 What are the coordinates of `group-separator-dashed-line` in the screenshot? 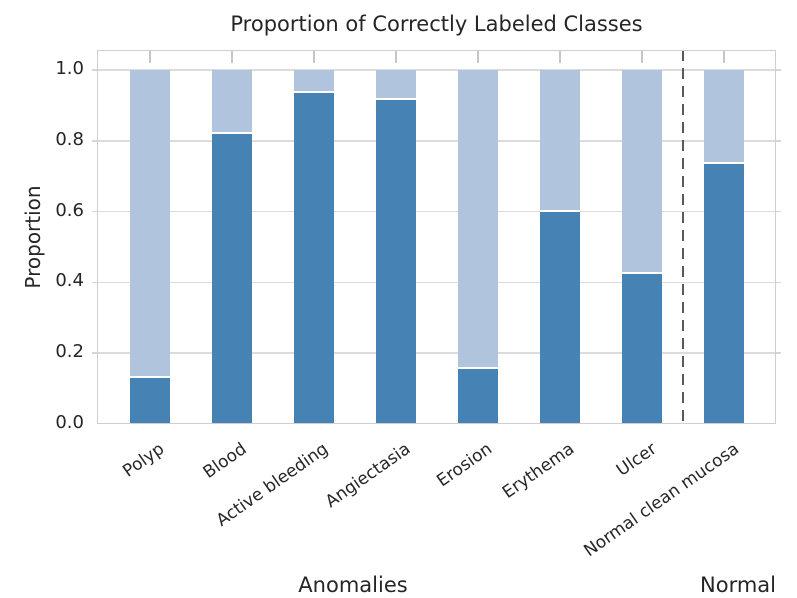 It's located at (683, 237).